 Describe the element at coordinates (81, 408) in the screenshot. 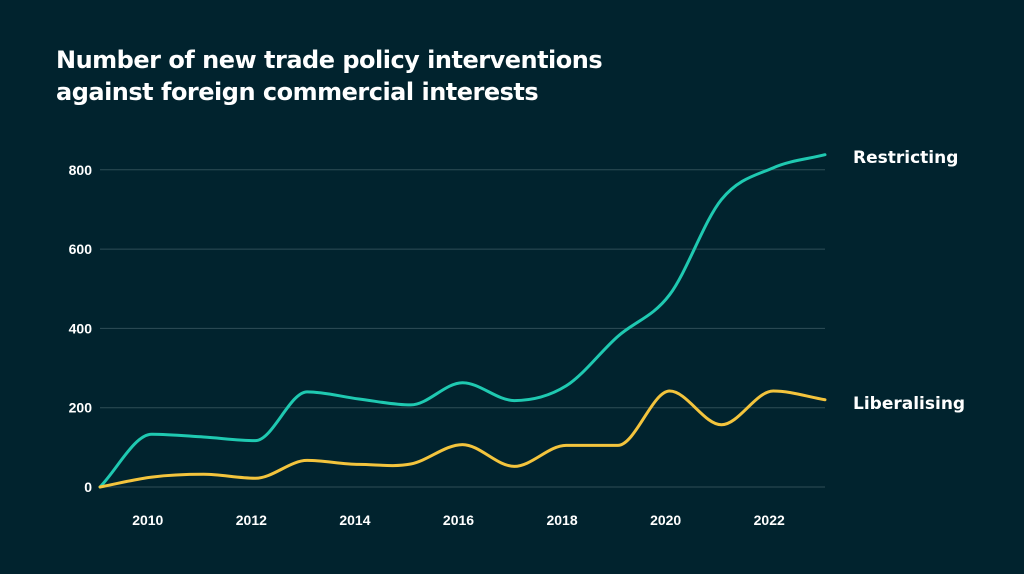

I see `y-tick-label: 200` at that location.